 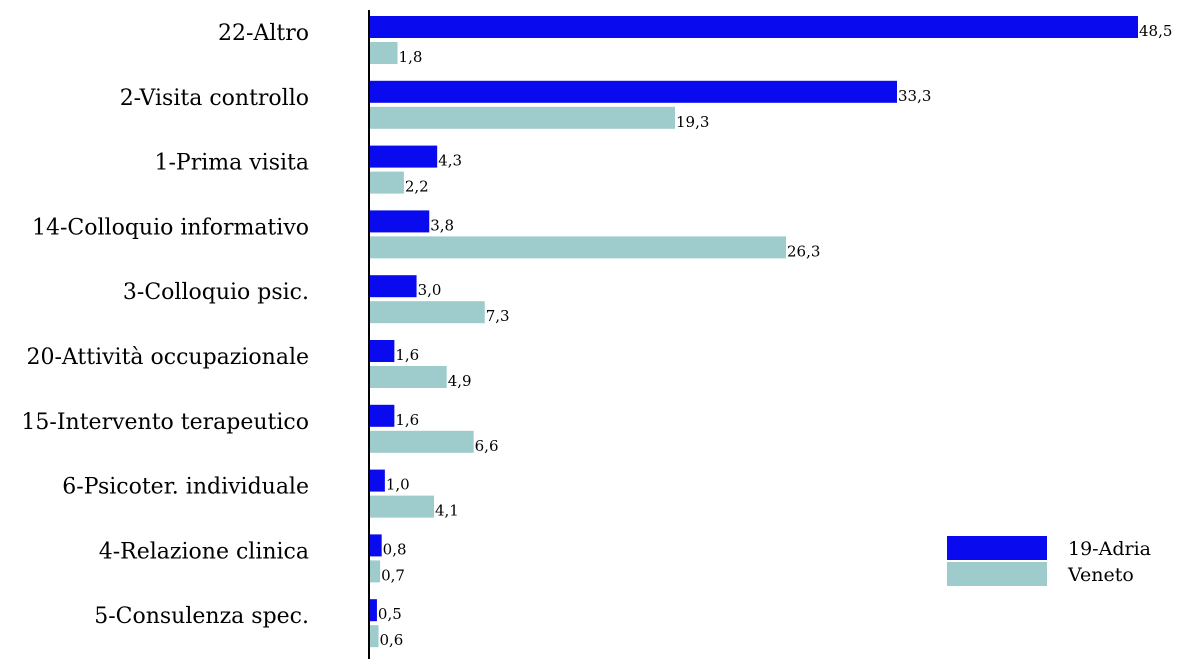 What do you see at coordinates (185, 487) in the screenshot?
I see `category-label: 6-Psicoter. individuale` at bounding box center [185, 487].